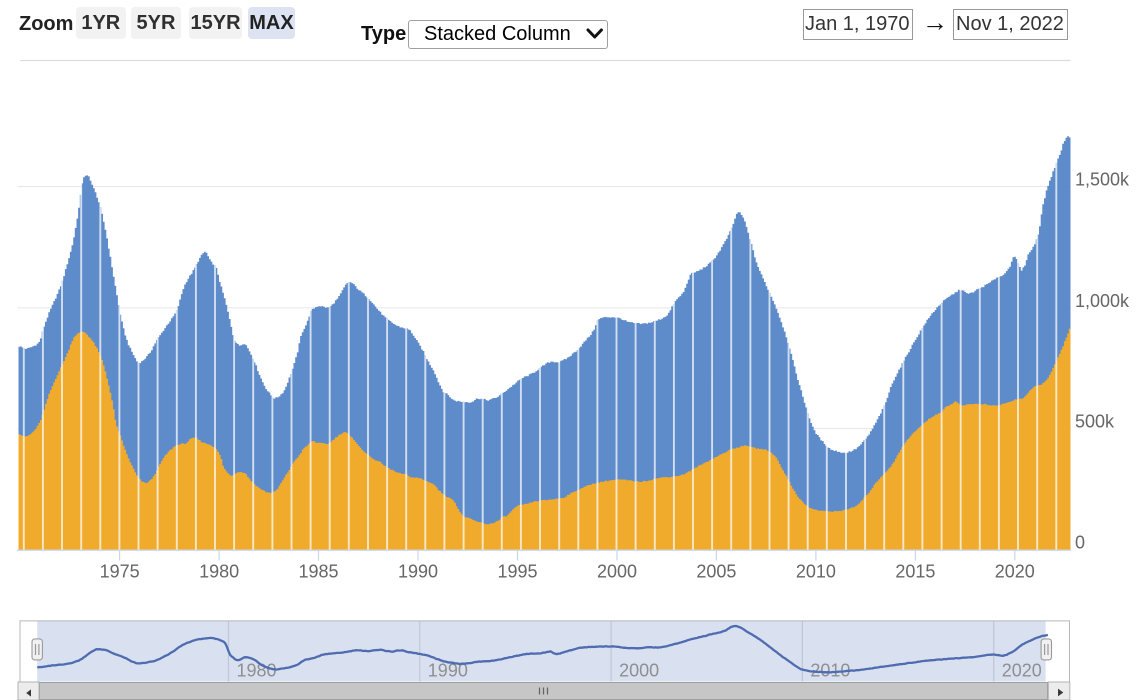 The image size is (1140, 700). Describe the element at coordinates (1102, 180) in the screenshot. I see `svg-text: 1,500k` at that location.